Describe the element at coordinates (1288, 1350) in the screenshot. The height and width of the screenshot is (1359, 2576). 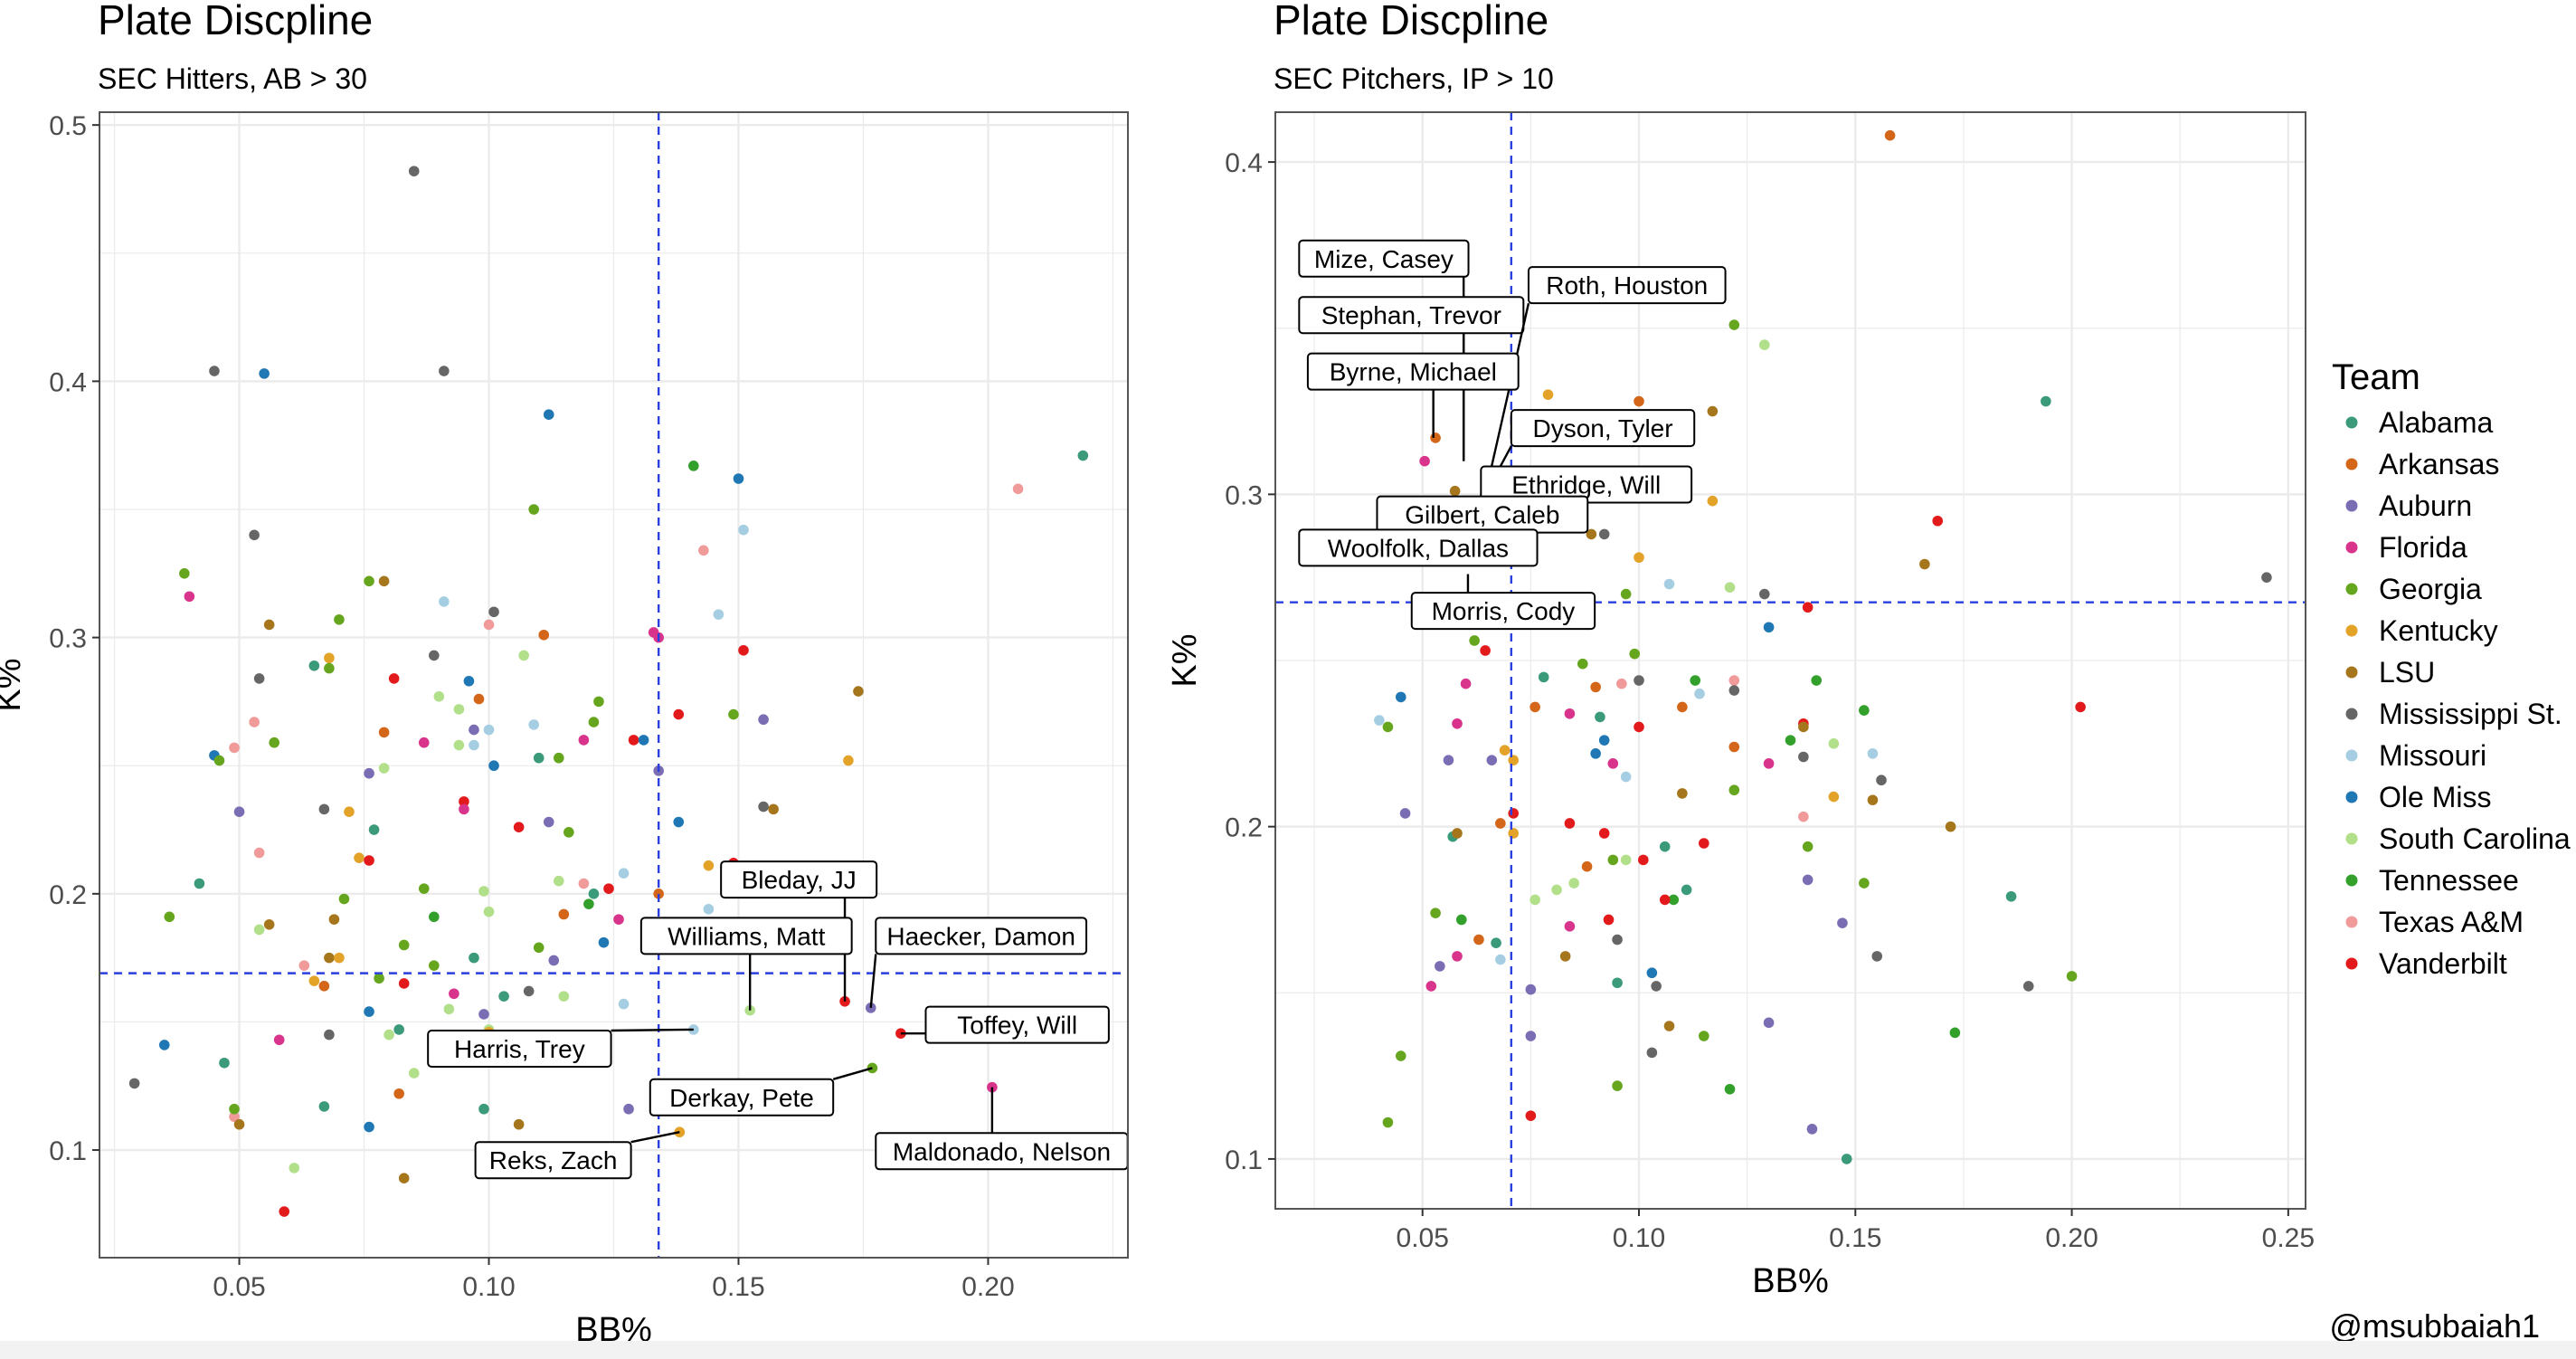
I see `bottom-band` at that location.